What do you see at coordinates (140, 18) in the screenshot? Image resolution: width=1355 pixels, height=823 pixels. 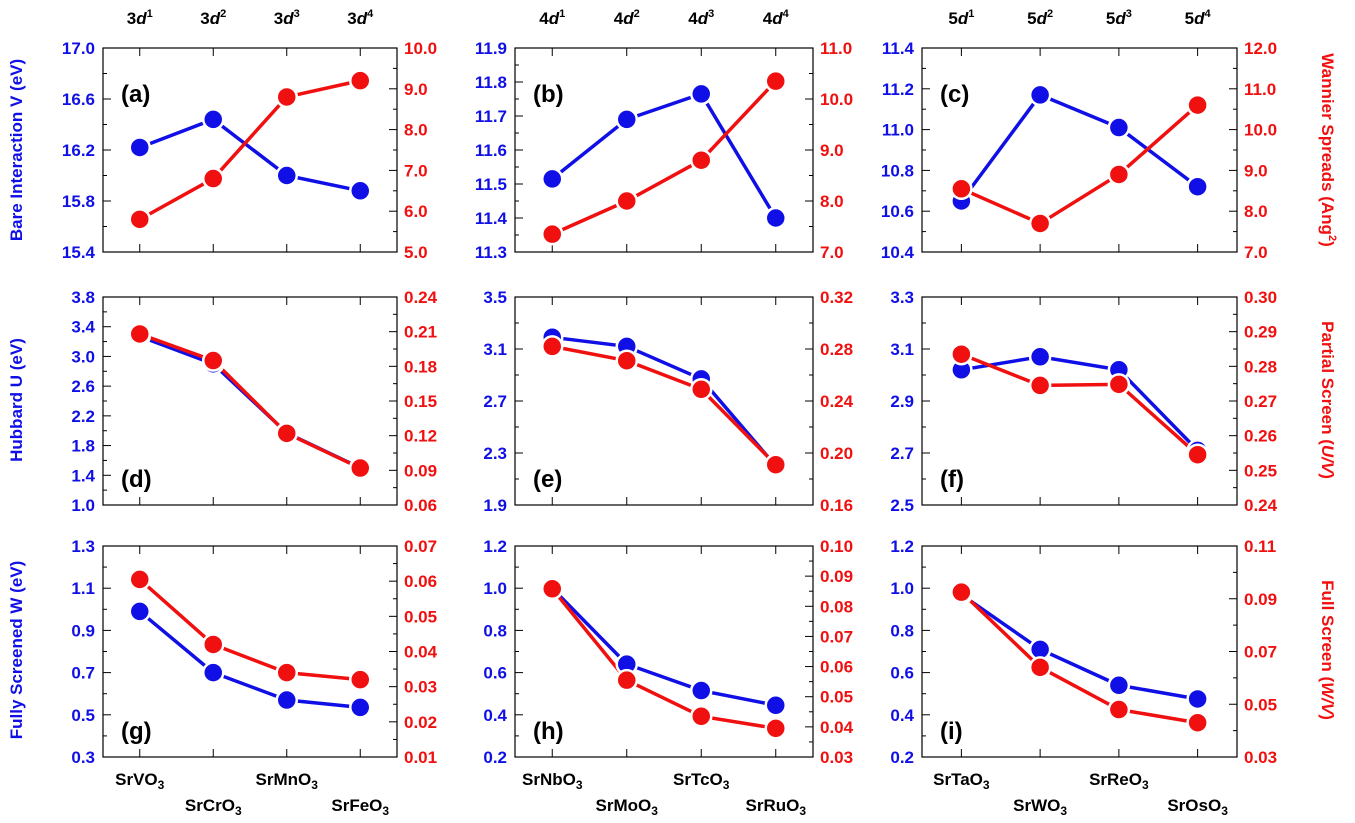 I see `top-electron-label: 3d1` at bounding box center [140, 18].